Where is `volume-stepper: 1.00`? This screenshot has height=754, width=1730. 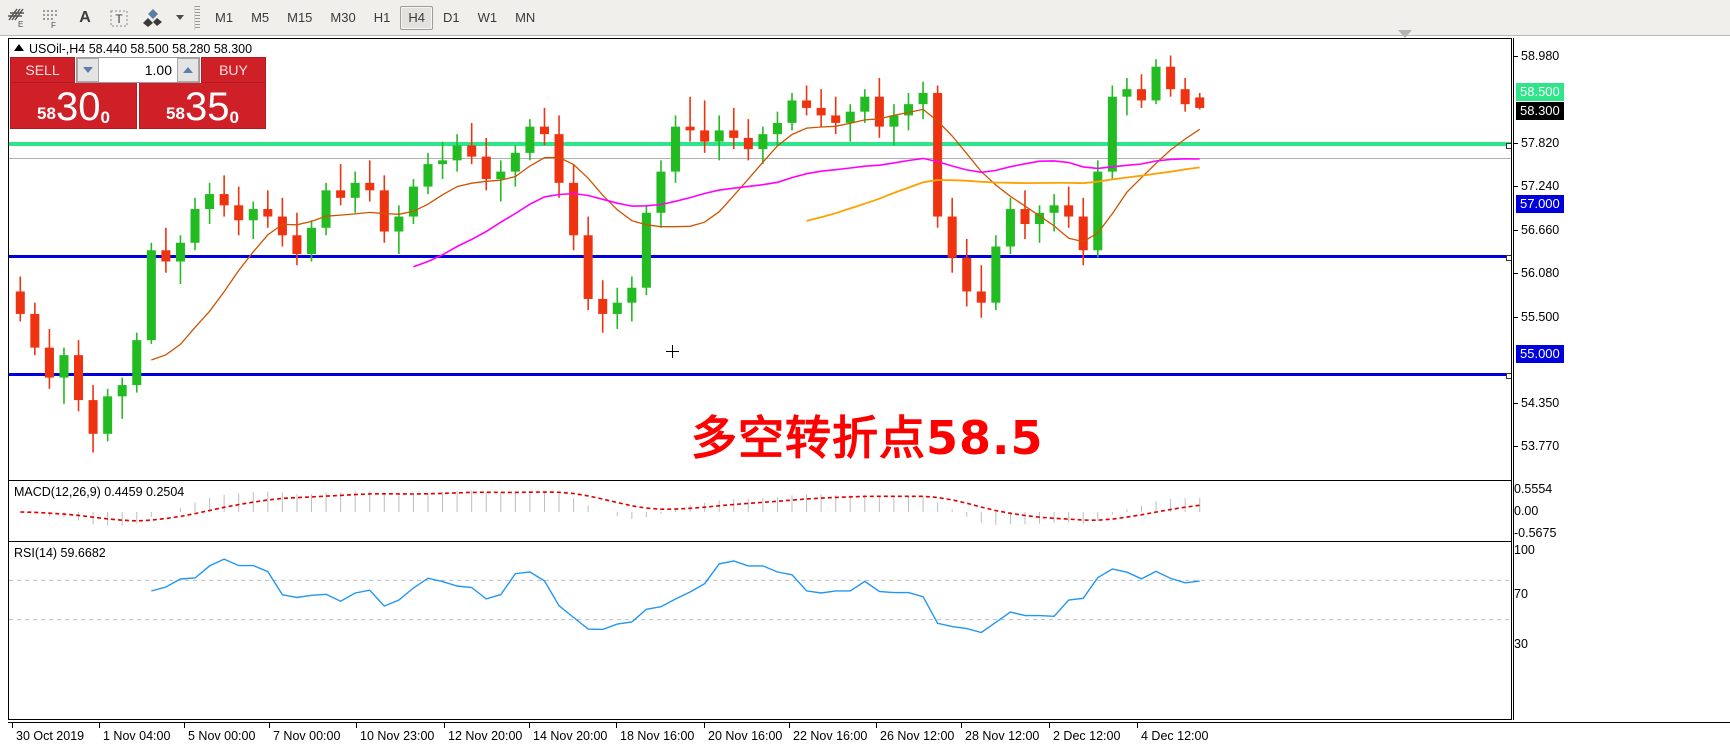 volume-stepper: 1.00 is located at coordinates (138, 70).